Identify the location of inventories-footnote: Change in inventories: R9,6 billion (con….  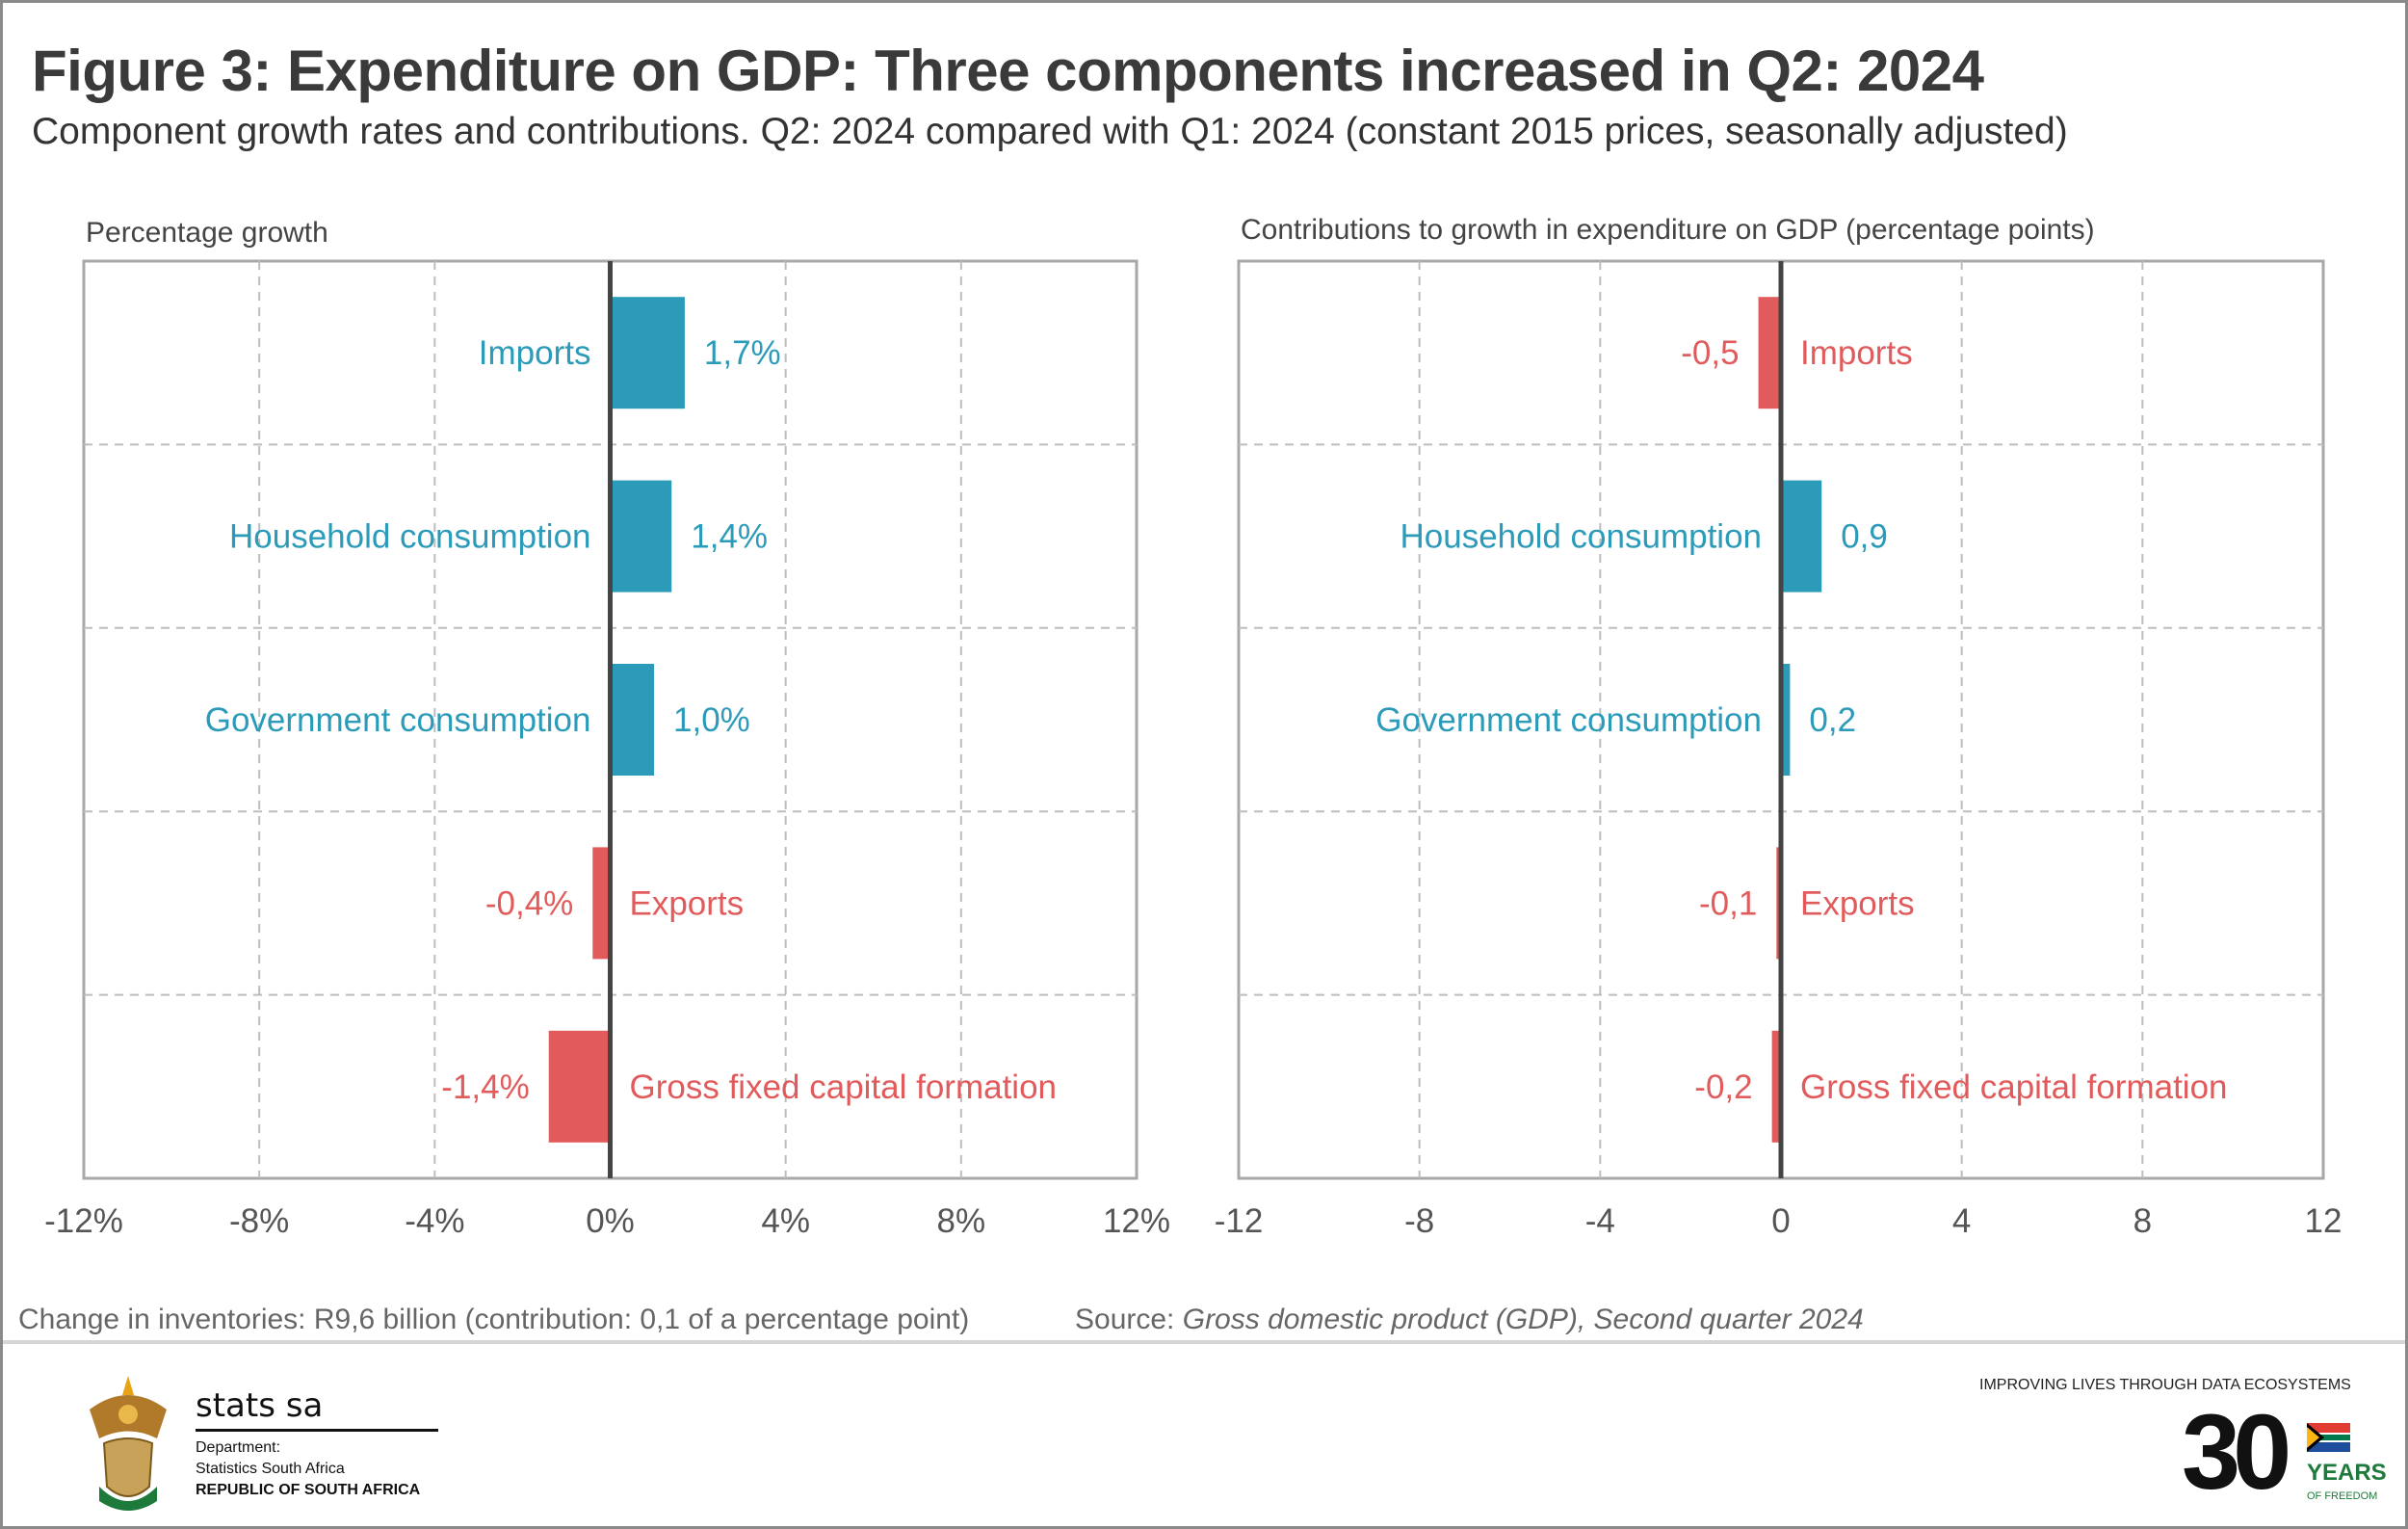
(494, 1320).